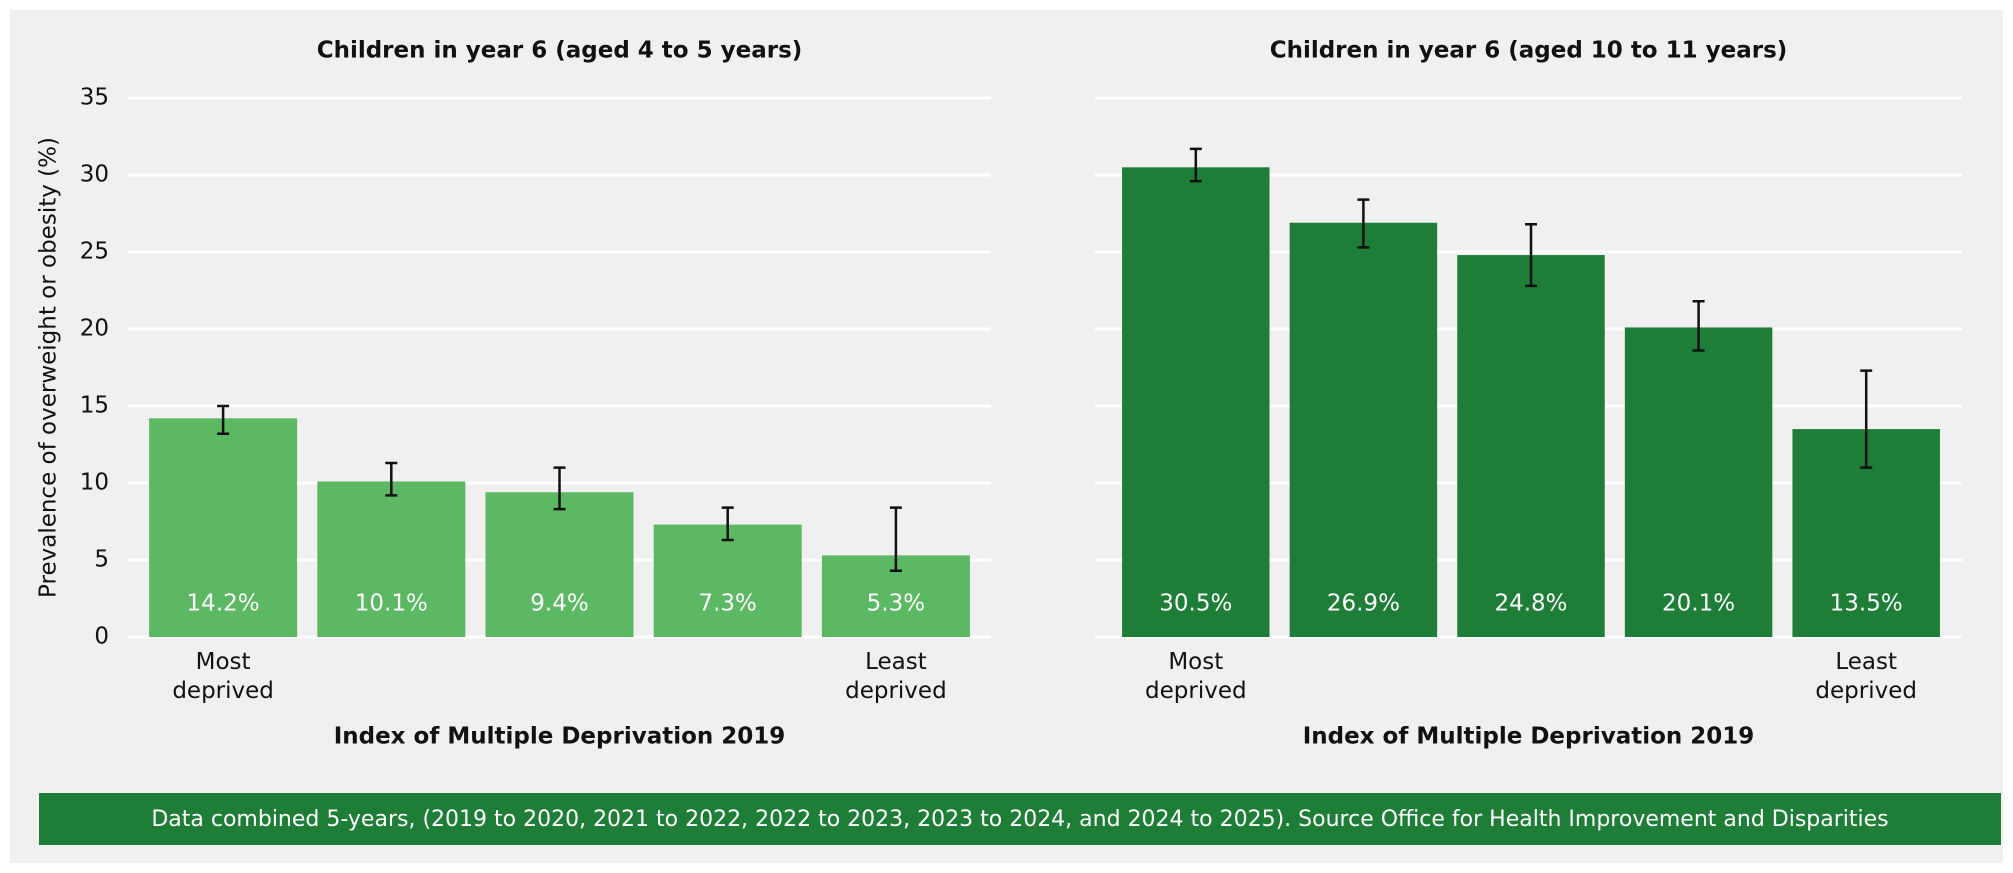 The width and height of the screenshot is (2013, 873). I want to click on y-tick-label: 35, so click(94, 98).